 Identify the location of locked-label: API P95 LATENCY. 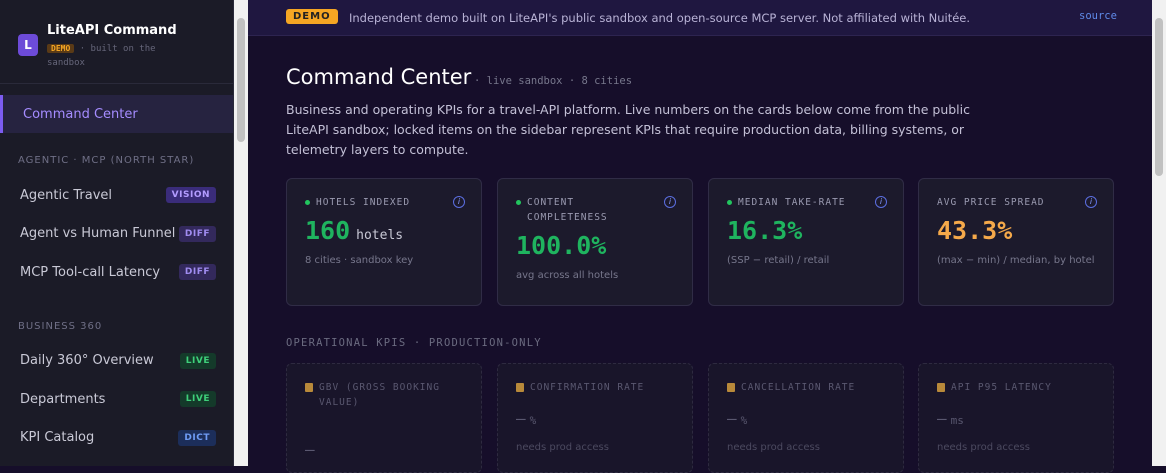
(1001, 387).